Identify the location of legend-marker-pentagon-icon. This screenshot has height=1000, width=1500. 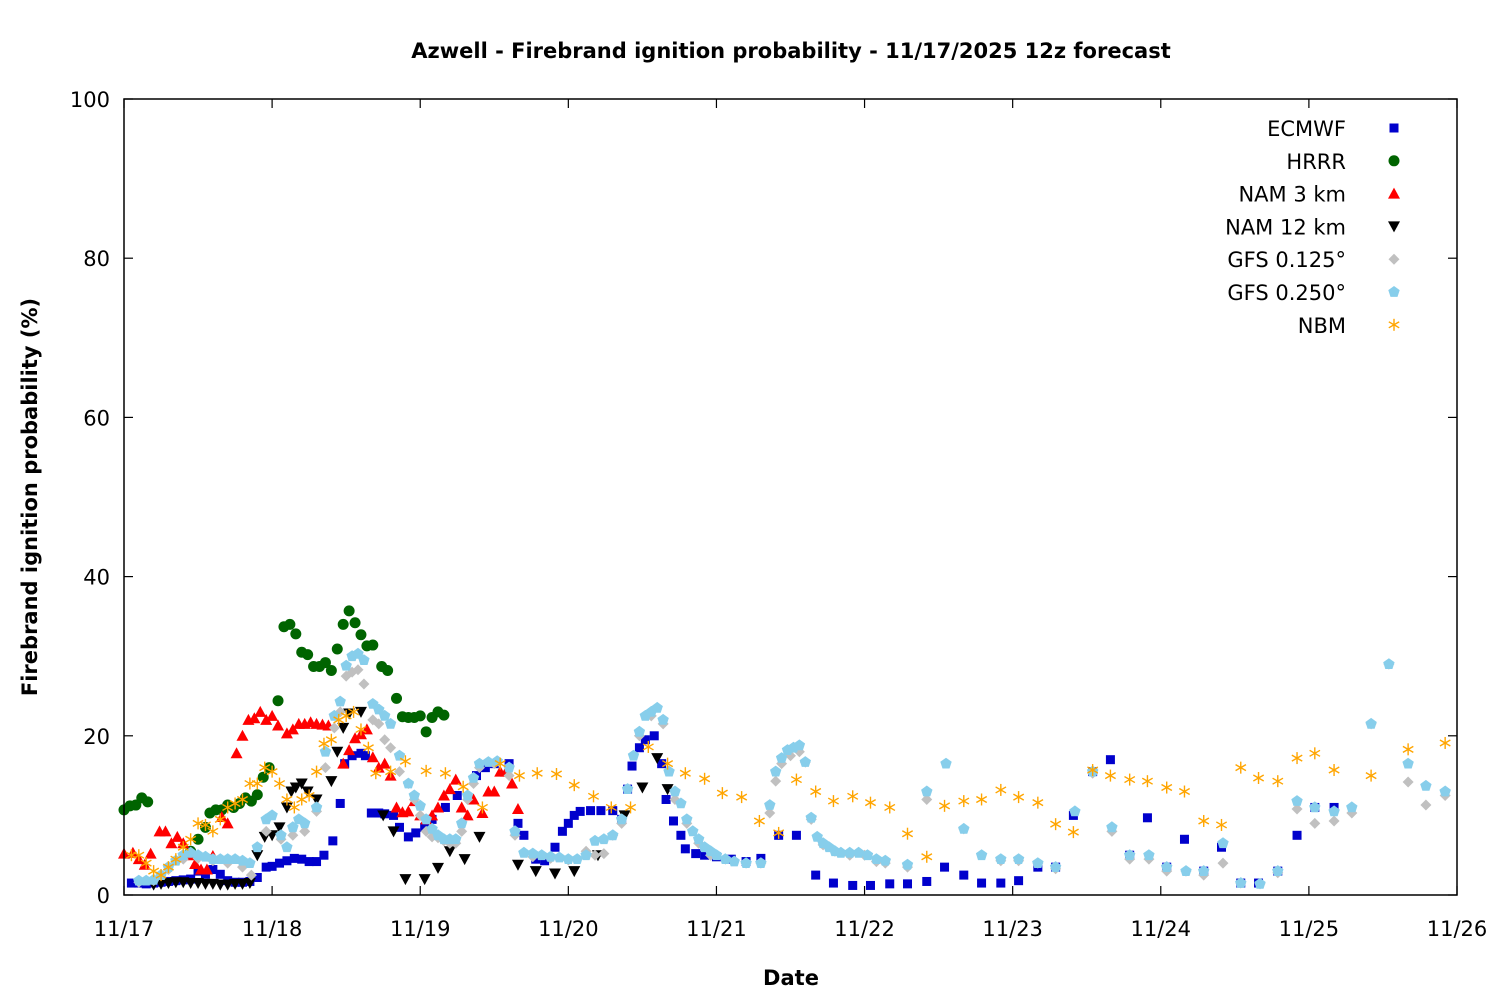
(1394, 291).